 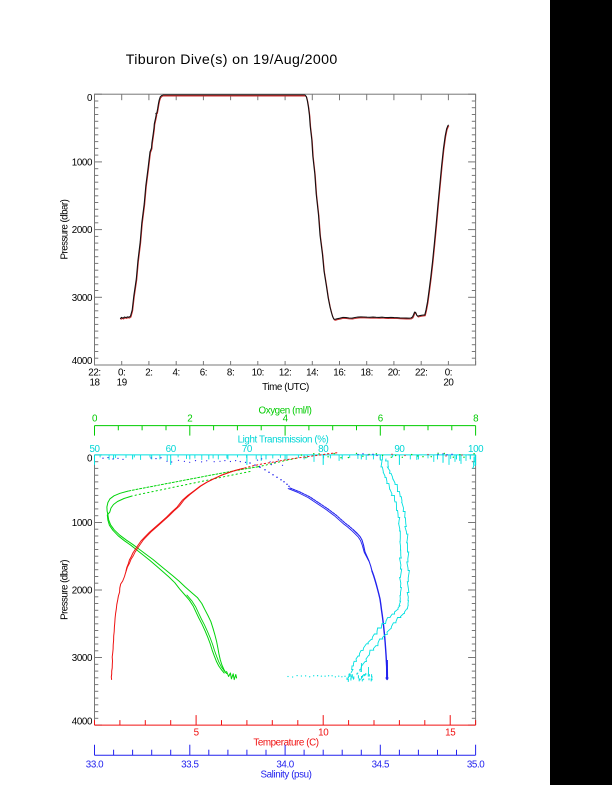 What do you see at coordinates (476, 765) in the screenshot?
I see `svg-text: 35.0` at bounding box center [476, 765].